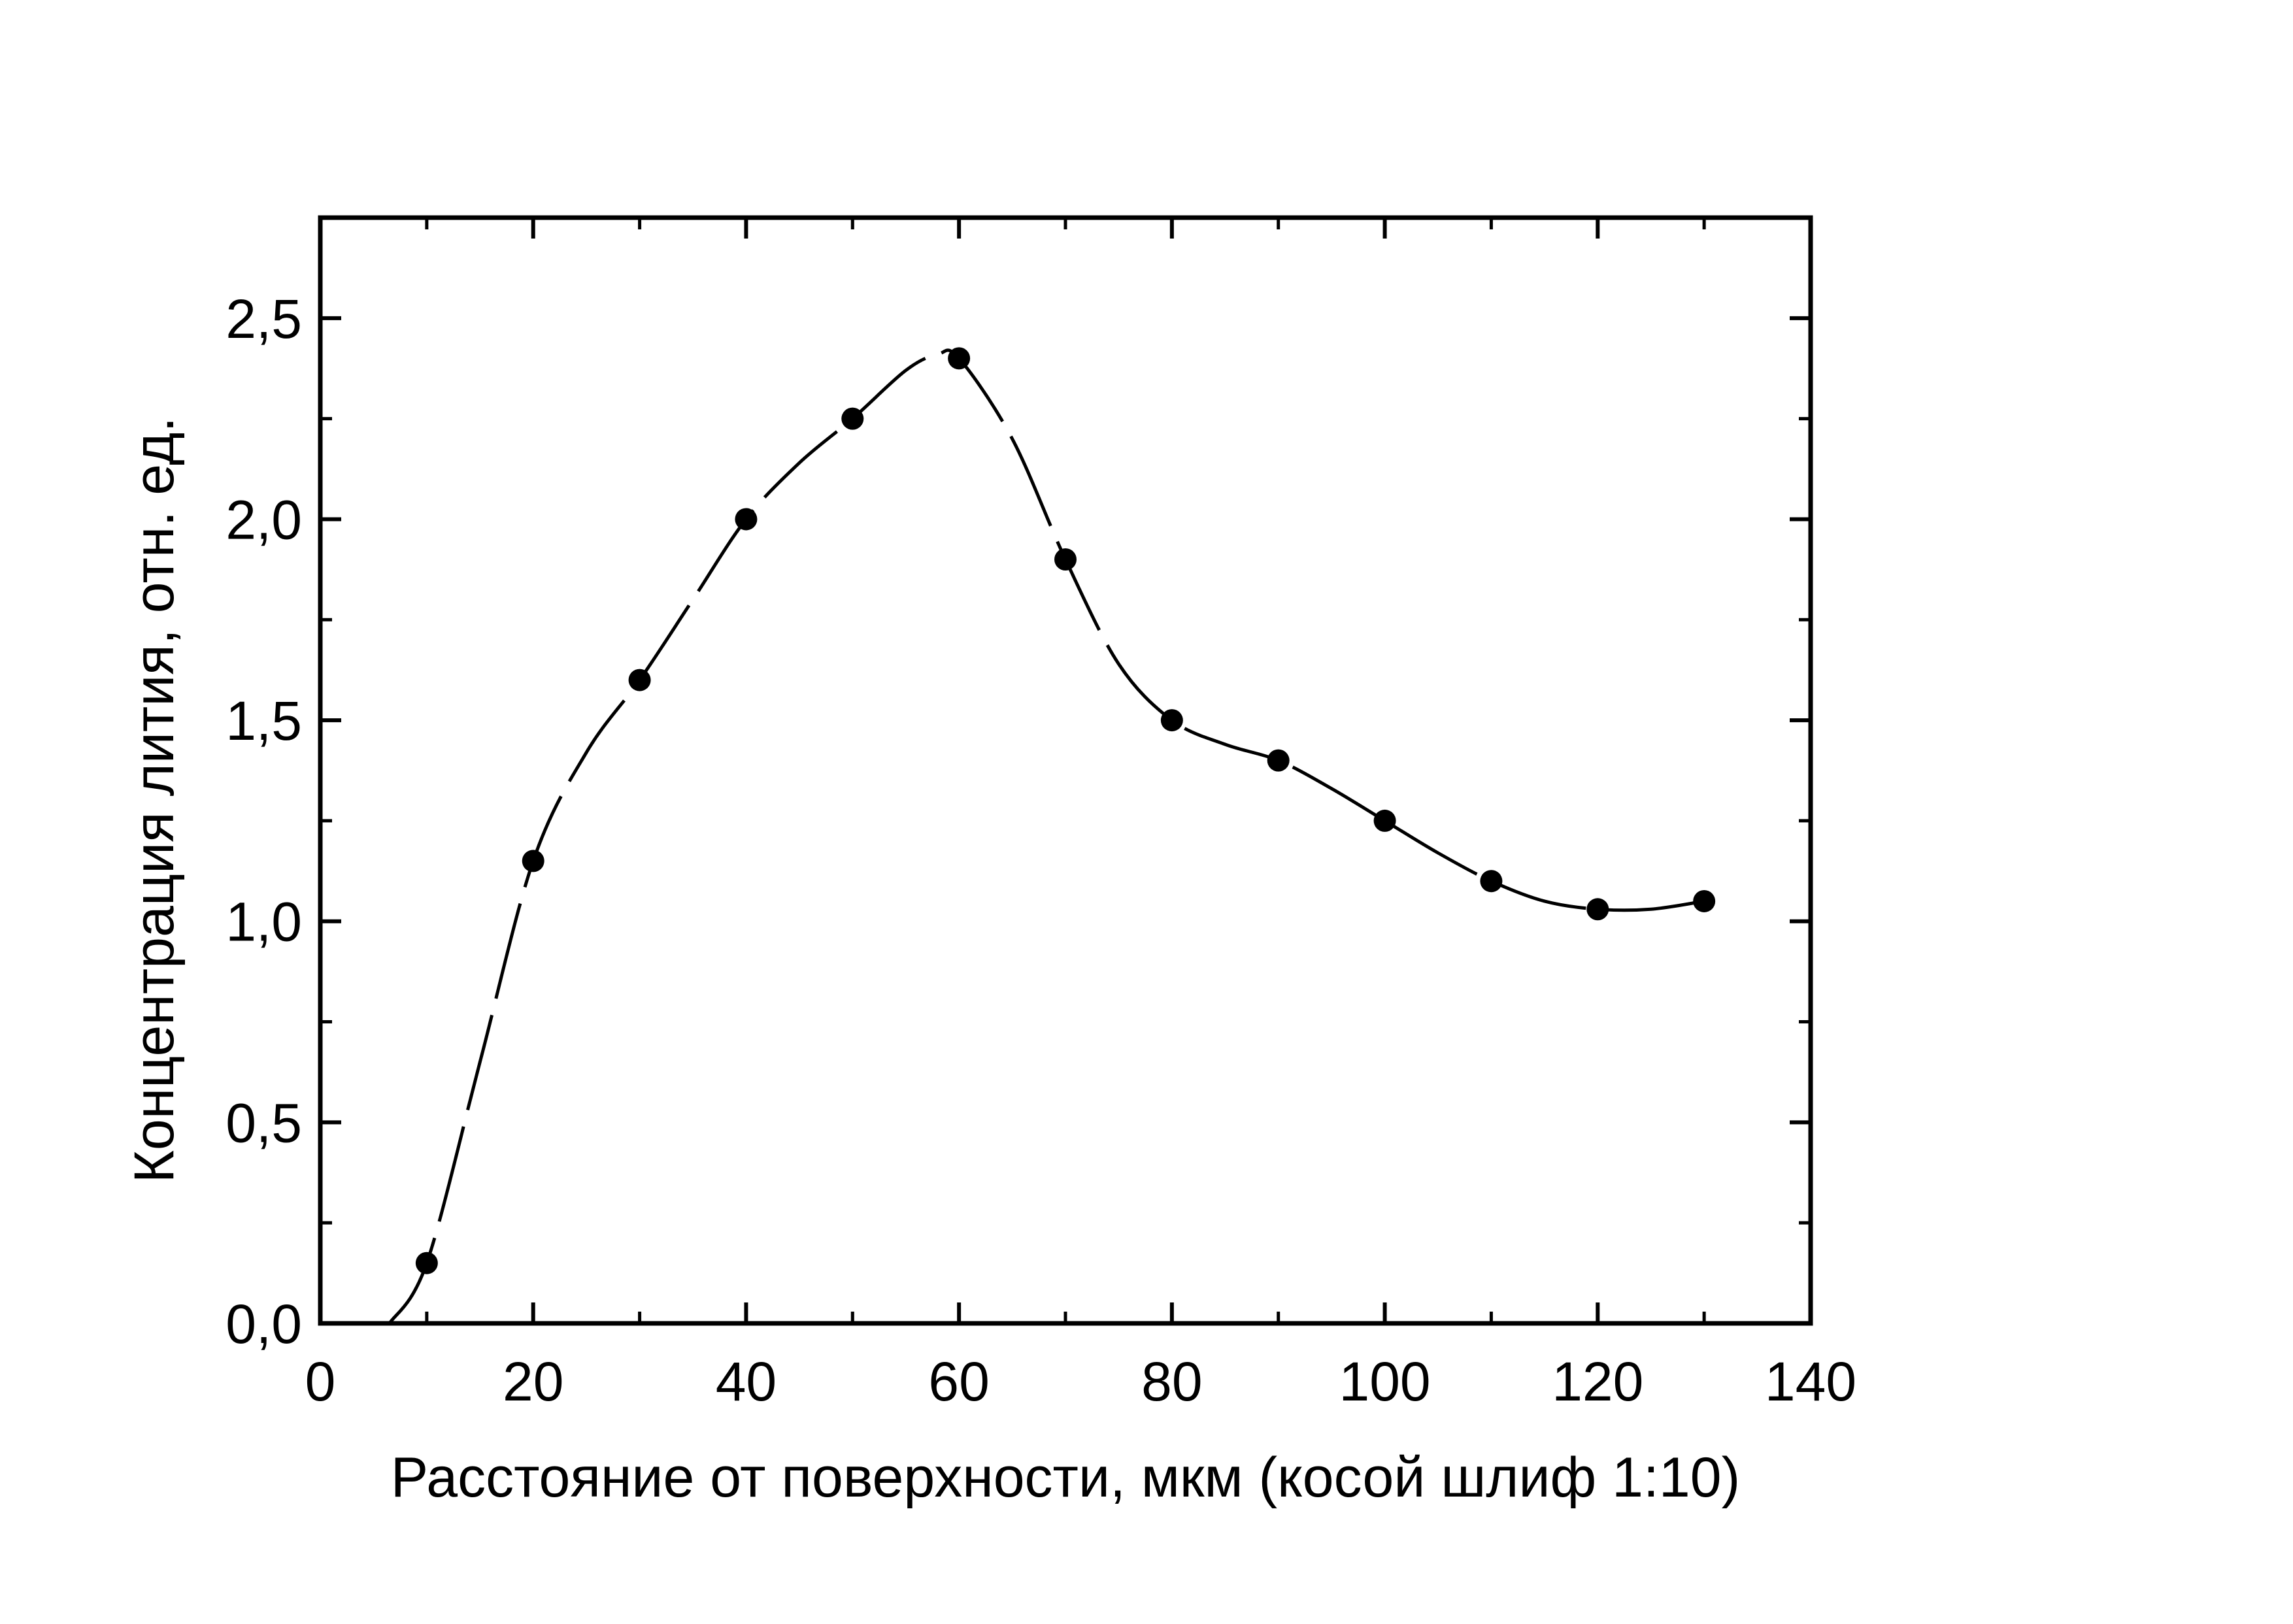 The height and width of the screenshot is (1624, 2293). Describe the element at coordinates (264, 1122) in the screenshot. I see `y-tick-label: 0,5` at that location.